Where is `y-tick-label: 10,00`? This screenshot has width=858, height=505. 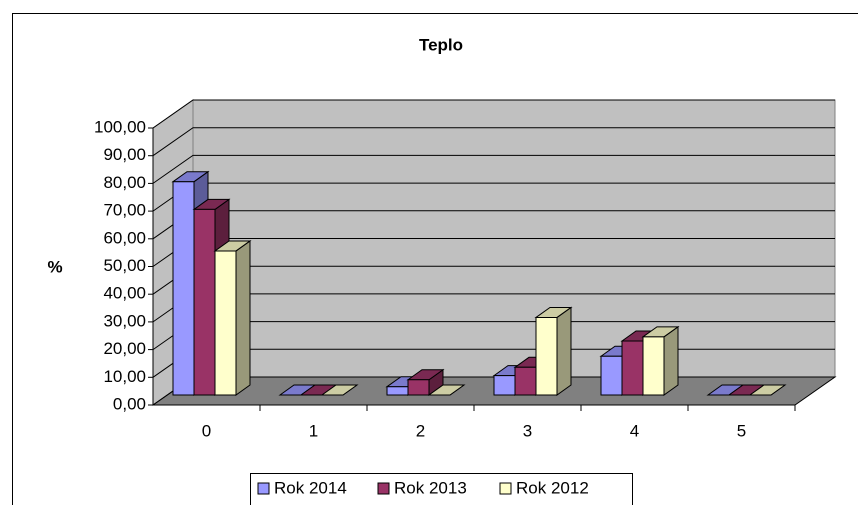
y-tick-label: 10,00 is located at coordinates (124, 376).